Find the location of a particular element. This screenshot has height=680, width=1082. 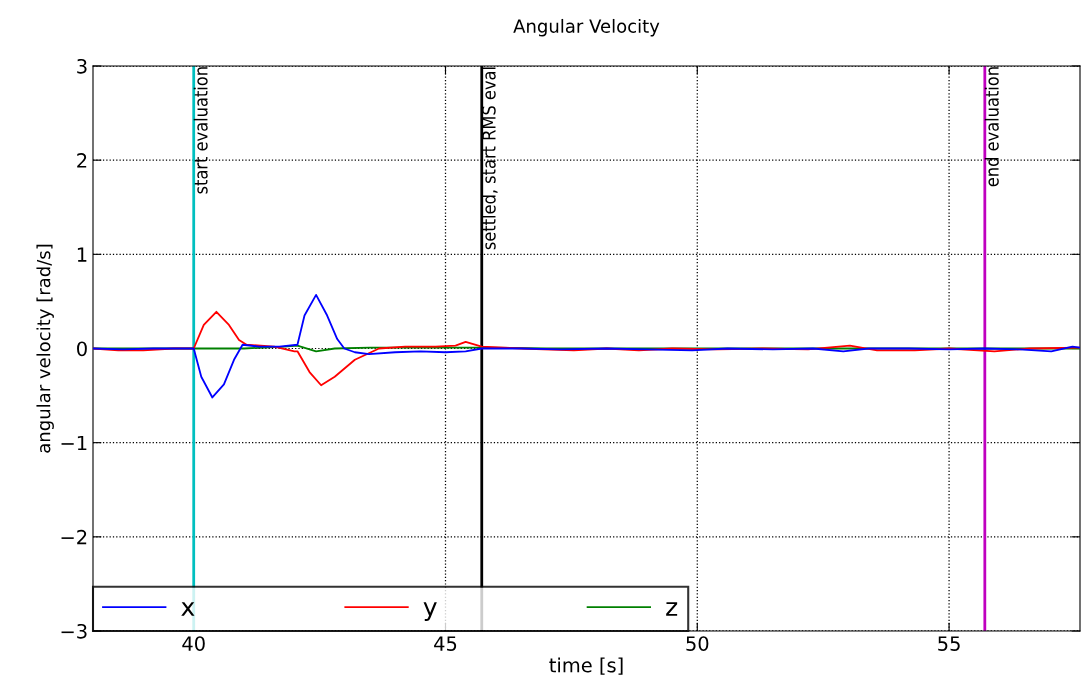

y-axis-title: angular velocity [rad/s] is located at coordinates (45, 348).